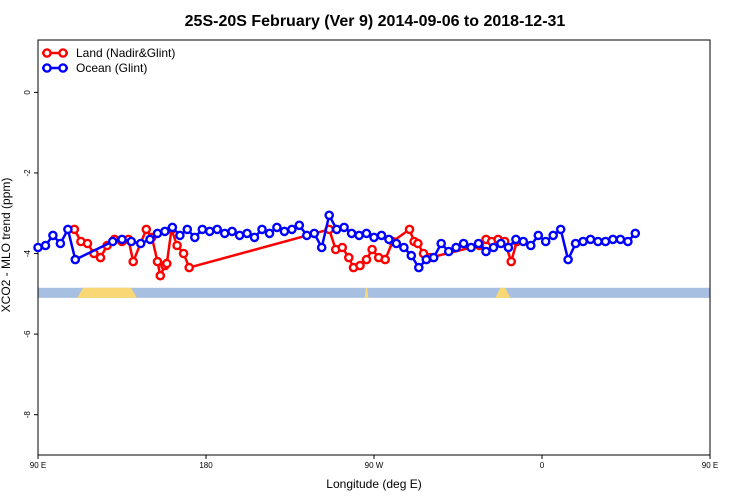 The image size is (750, 500). What do you see at coordinates (206, 465) in the screenshot?
I see `x-tick-label: 180` at bounding box center [206, 465].